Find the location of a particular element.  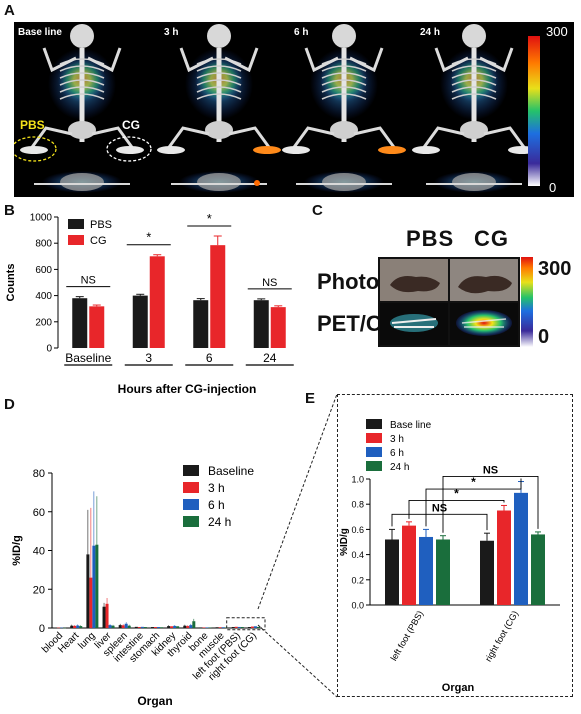

panel-c-colorbar-max: 300 is located at coordinates (555, 269).